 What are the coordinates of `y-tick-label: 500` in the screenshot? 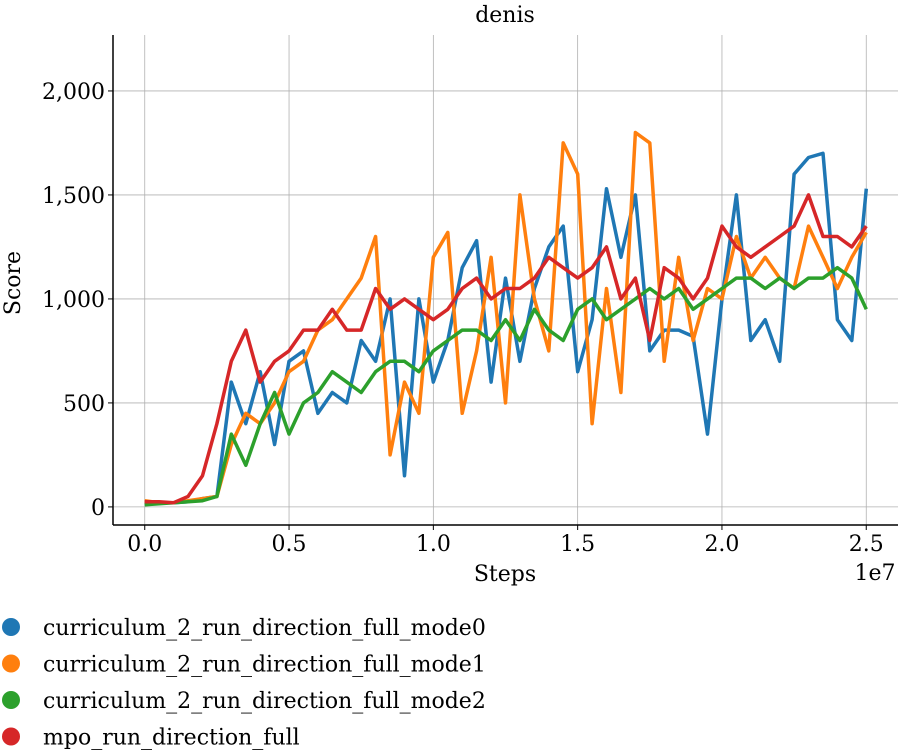 It's located at (84, 404).